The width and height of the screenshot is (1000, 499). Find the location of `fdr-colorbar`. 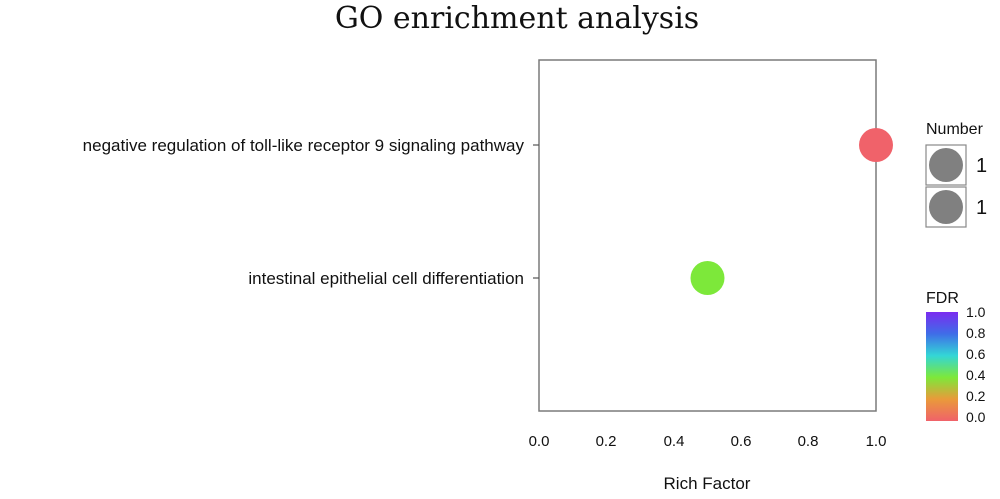

fdr-colorbar is located at coordinates (942, 366).